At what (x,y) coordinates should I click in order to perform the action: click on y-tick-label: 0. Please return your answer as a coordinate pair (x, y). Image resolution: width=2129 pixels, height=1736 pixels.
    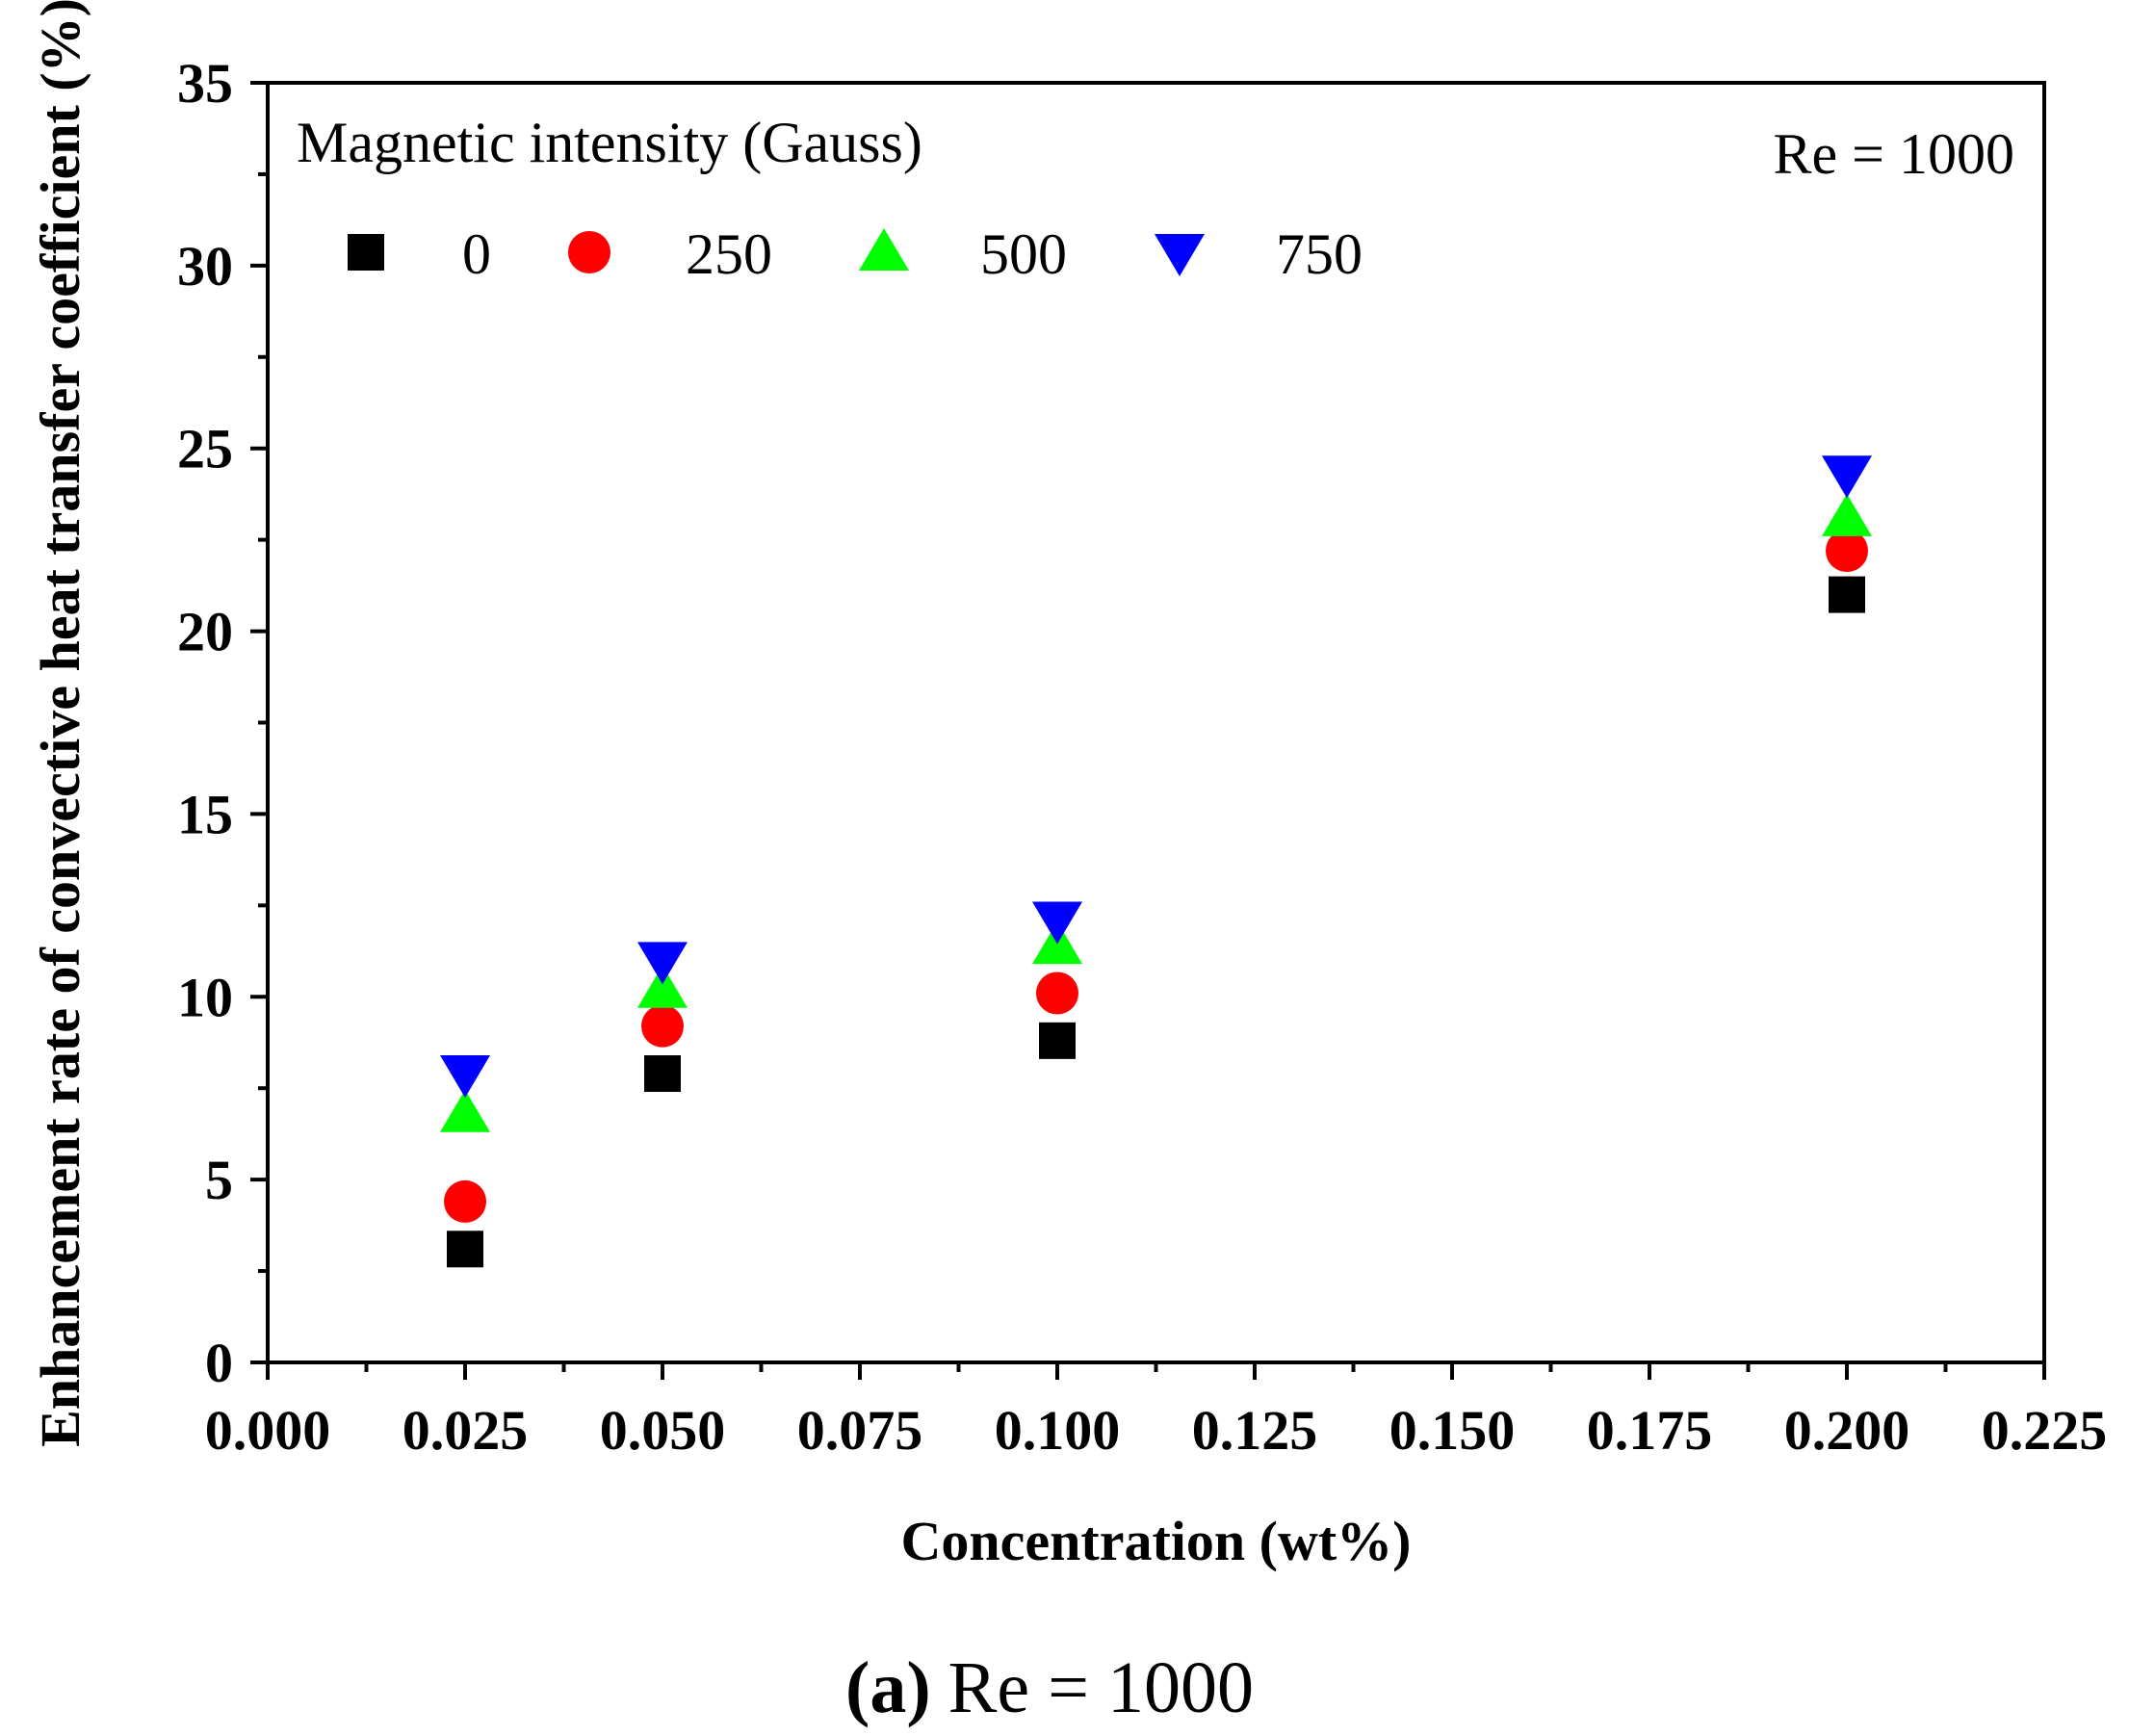
    Looking at the image, I should click on (219, 1363).